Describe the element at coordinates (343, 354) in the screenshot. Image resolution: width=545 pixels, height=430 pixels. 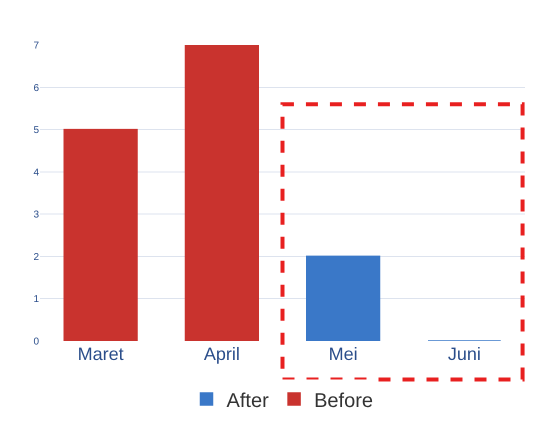
I see `x-tick-label: Mei` at that location.